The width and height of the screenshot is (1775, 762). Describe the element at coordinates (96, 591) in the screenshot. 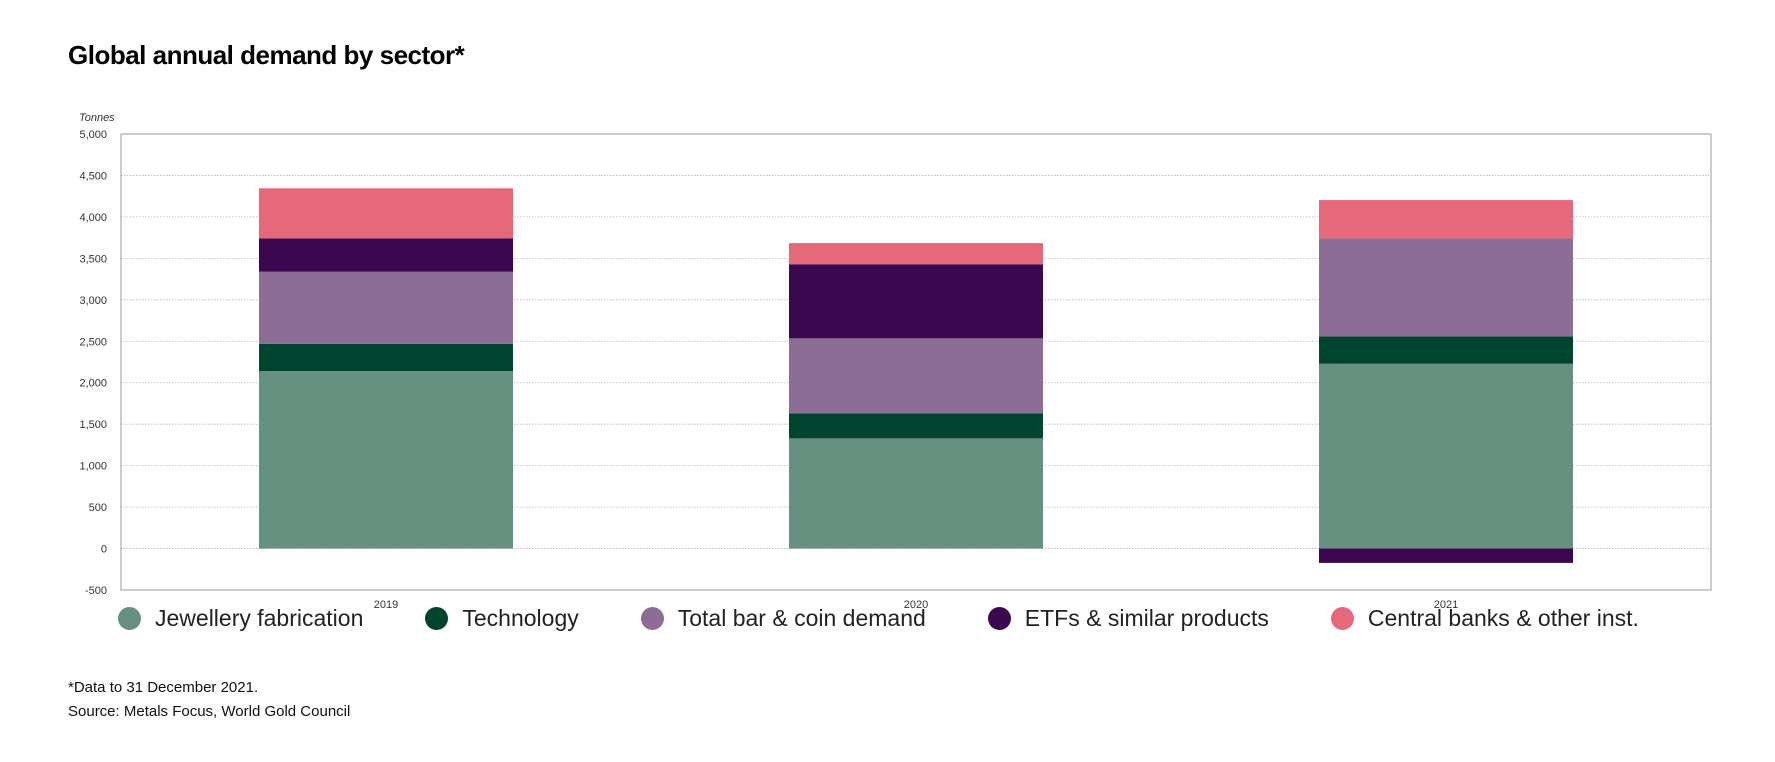

I see `y-tick-label: -500` at that location.